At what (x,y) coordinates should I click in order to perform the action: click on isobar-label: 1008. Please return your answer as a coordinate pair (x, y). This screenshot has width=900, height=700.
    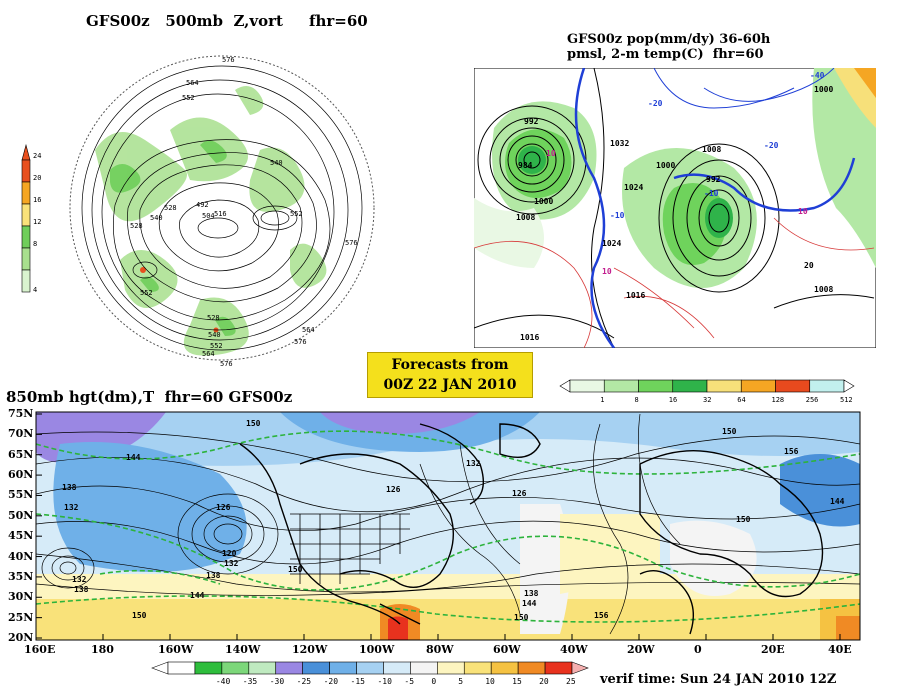
    Looking at the image, I should click on (525, 217).